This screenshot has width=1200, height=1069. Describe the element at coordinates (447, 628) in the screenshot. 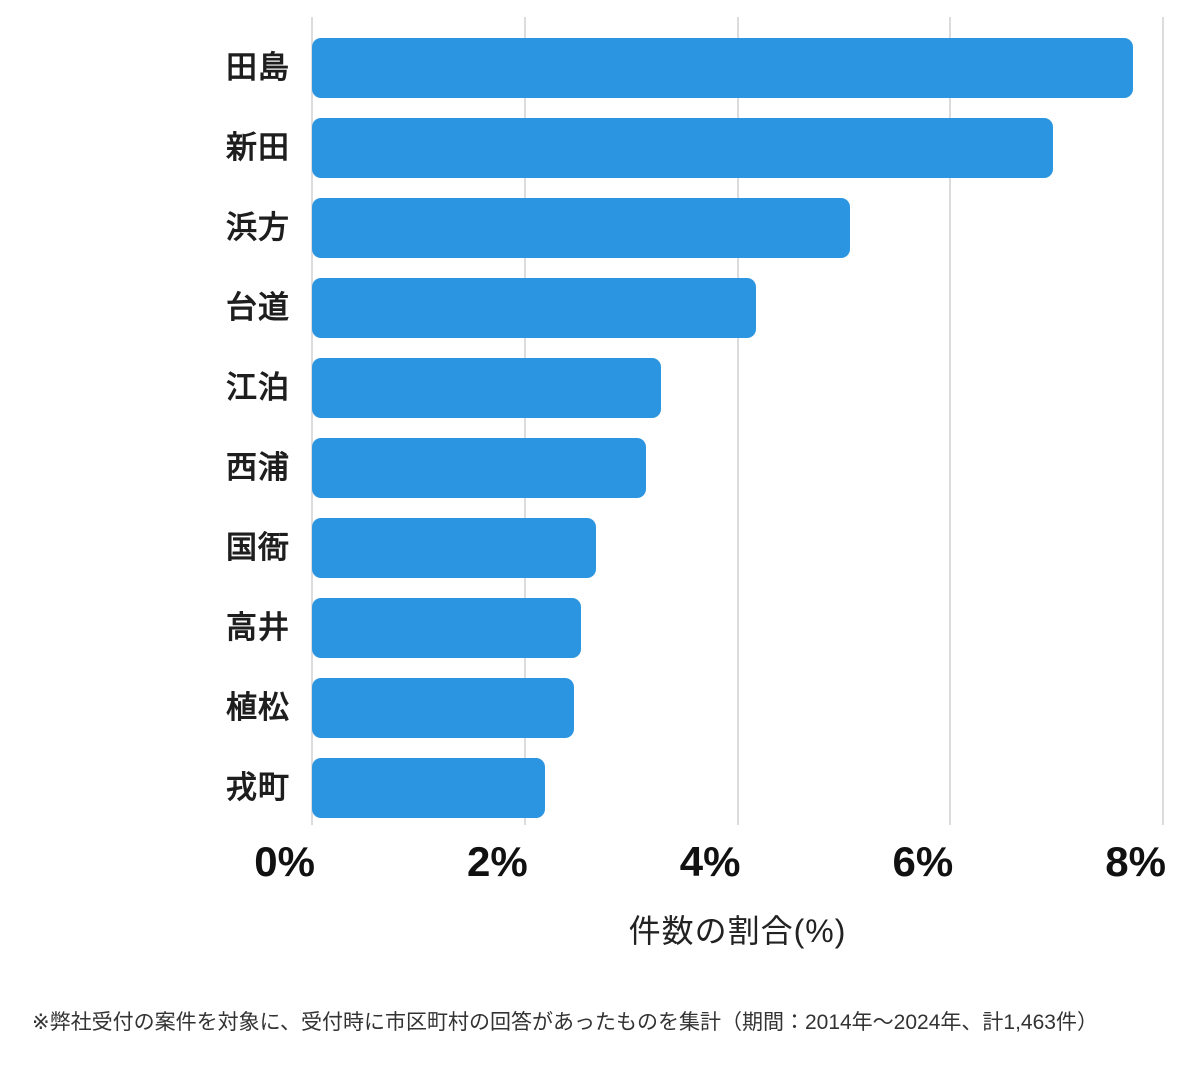

I see `bar-高井` at that location.